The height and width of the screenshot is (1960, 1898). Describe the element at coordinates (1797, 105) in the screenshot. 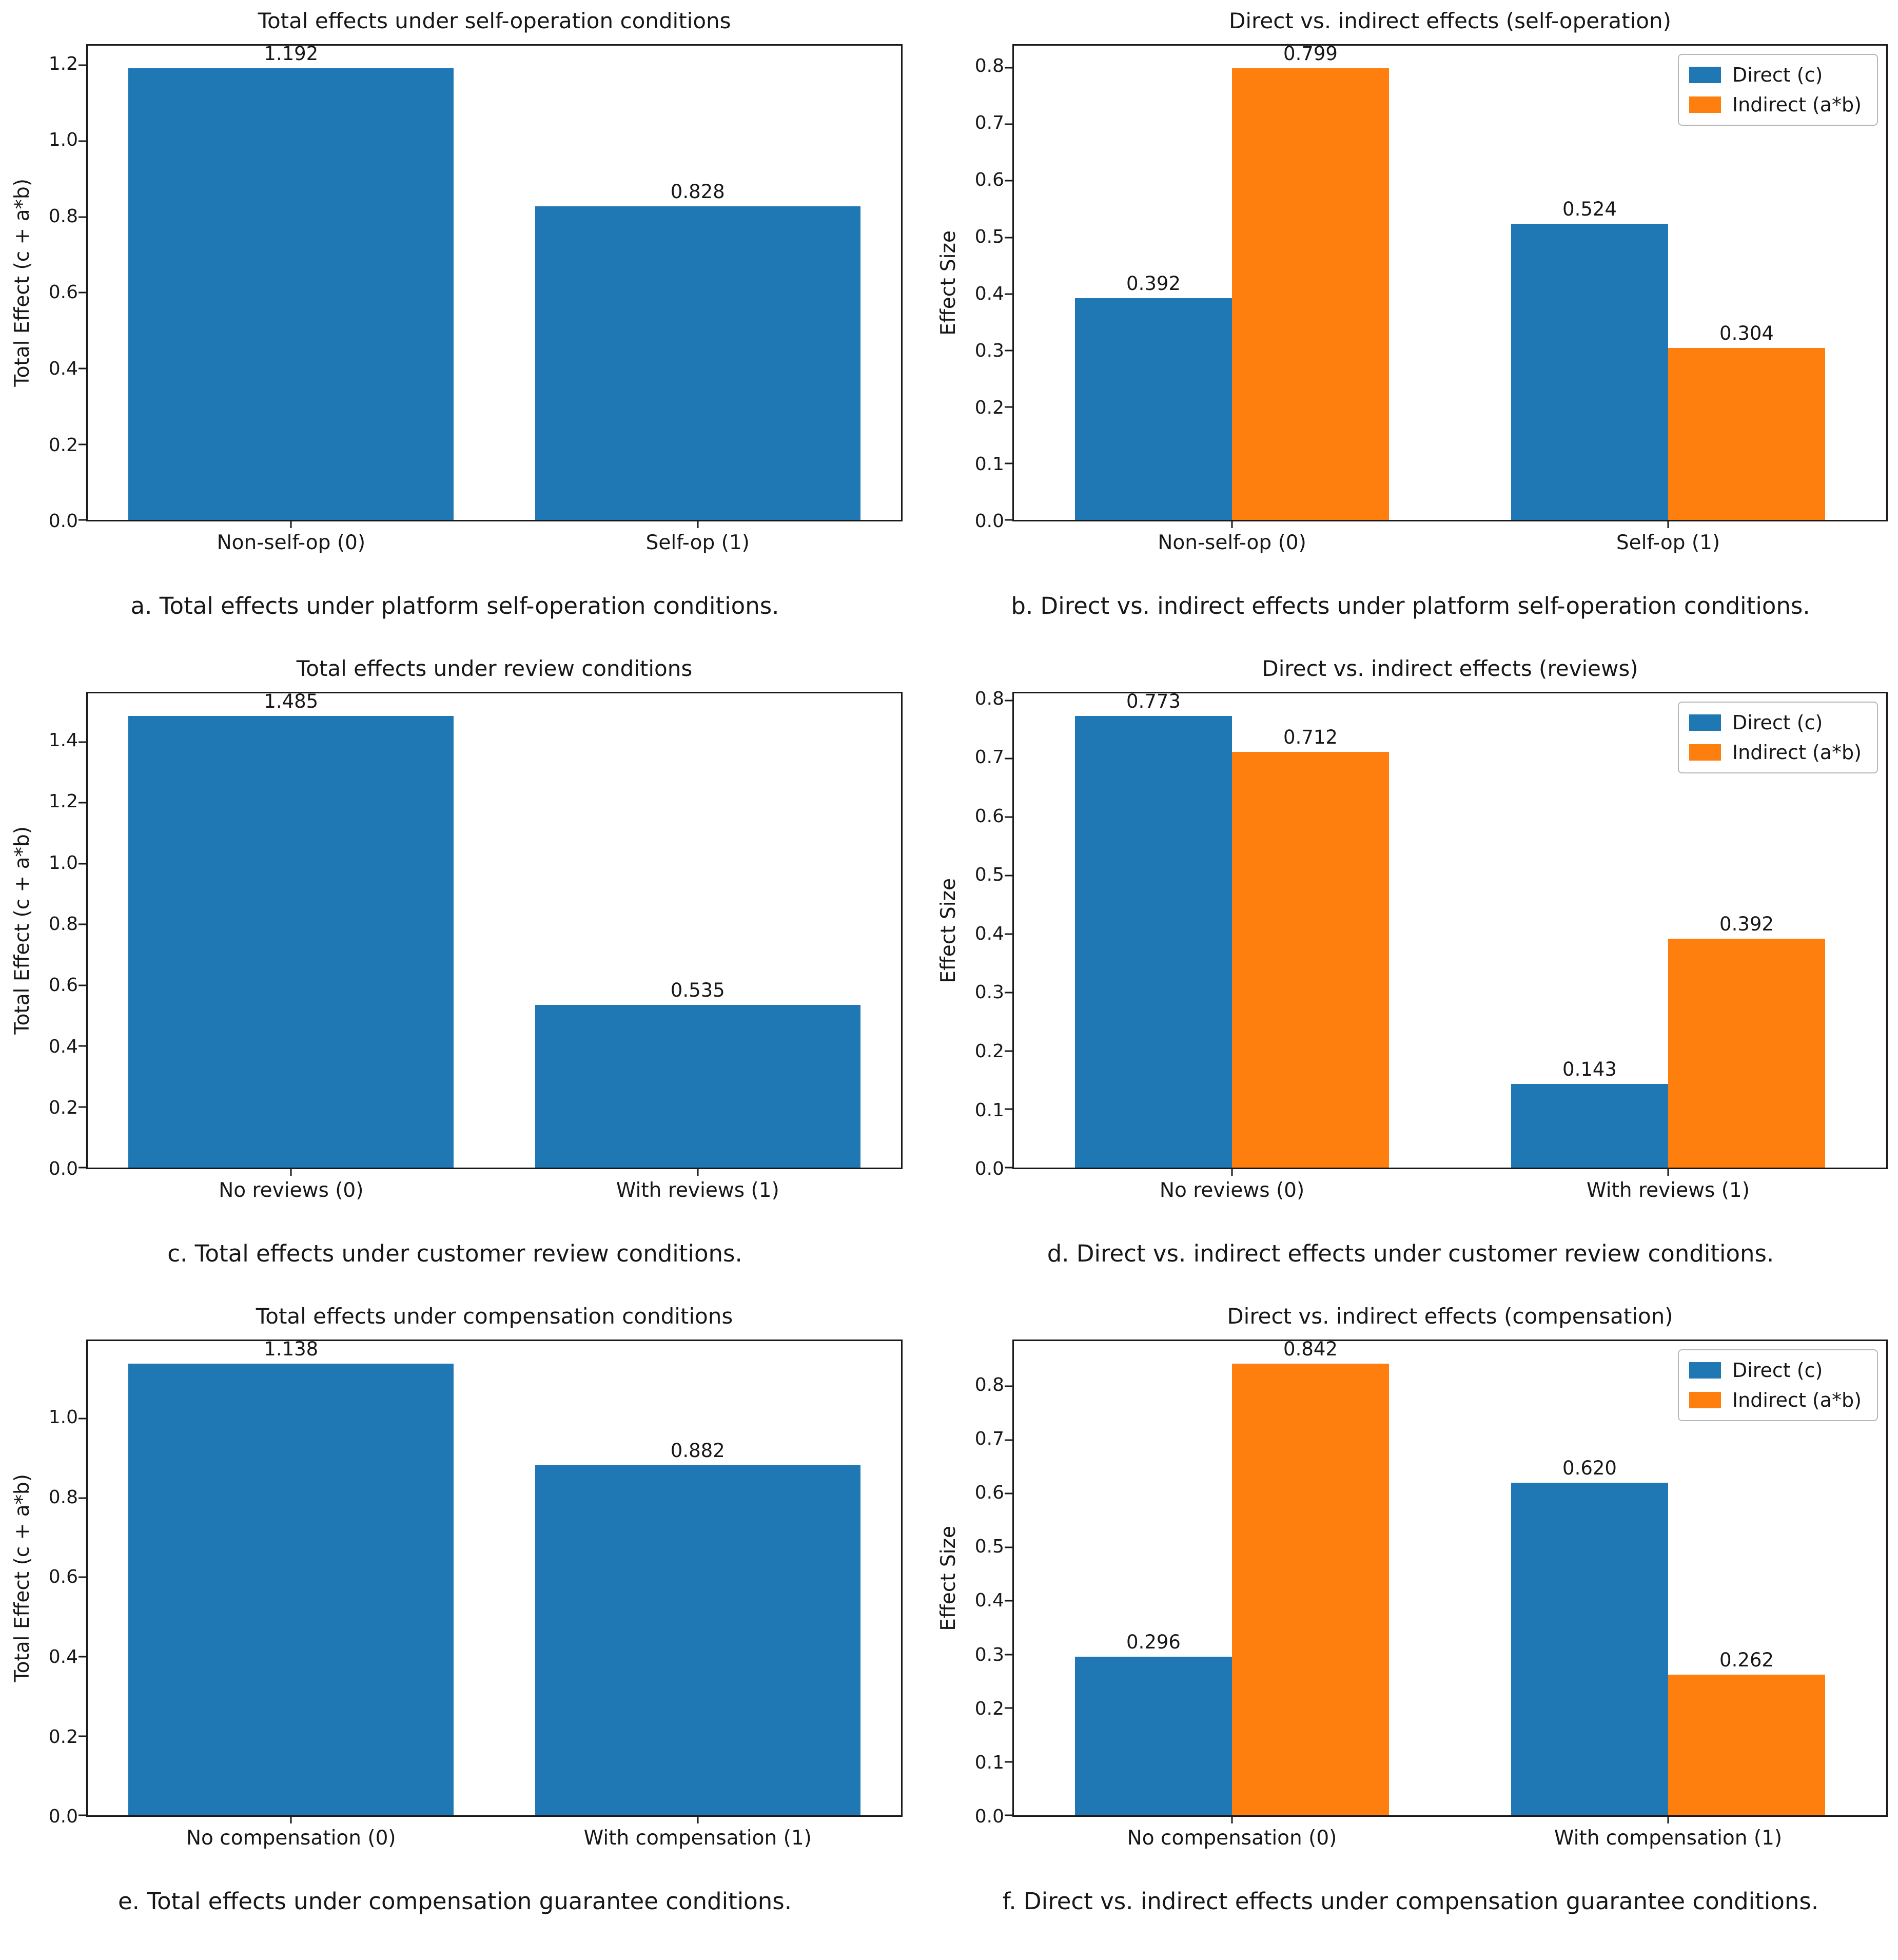

I see `legend-label: Indirect (a*b)` at that location.